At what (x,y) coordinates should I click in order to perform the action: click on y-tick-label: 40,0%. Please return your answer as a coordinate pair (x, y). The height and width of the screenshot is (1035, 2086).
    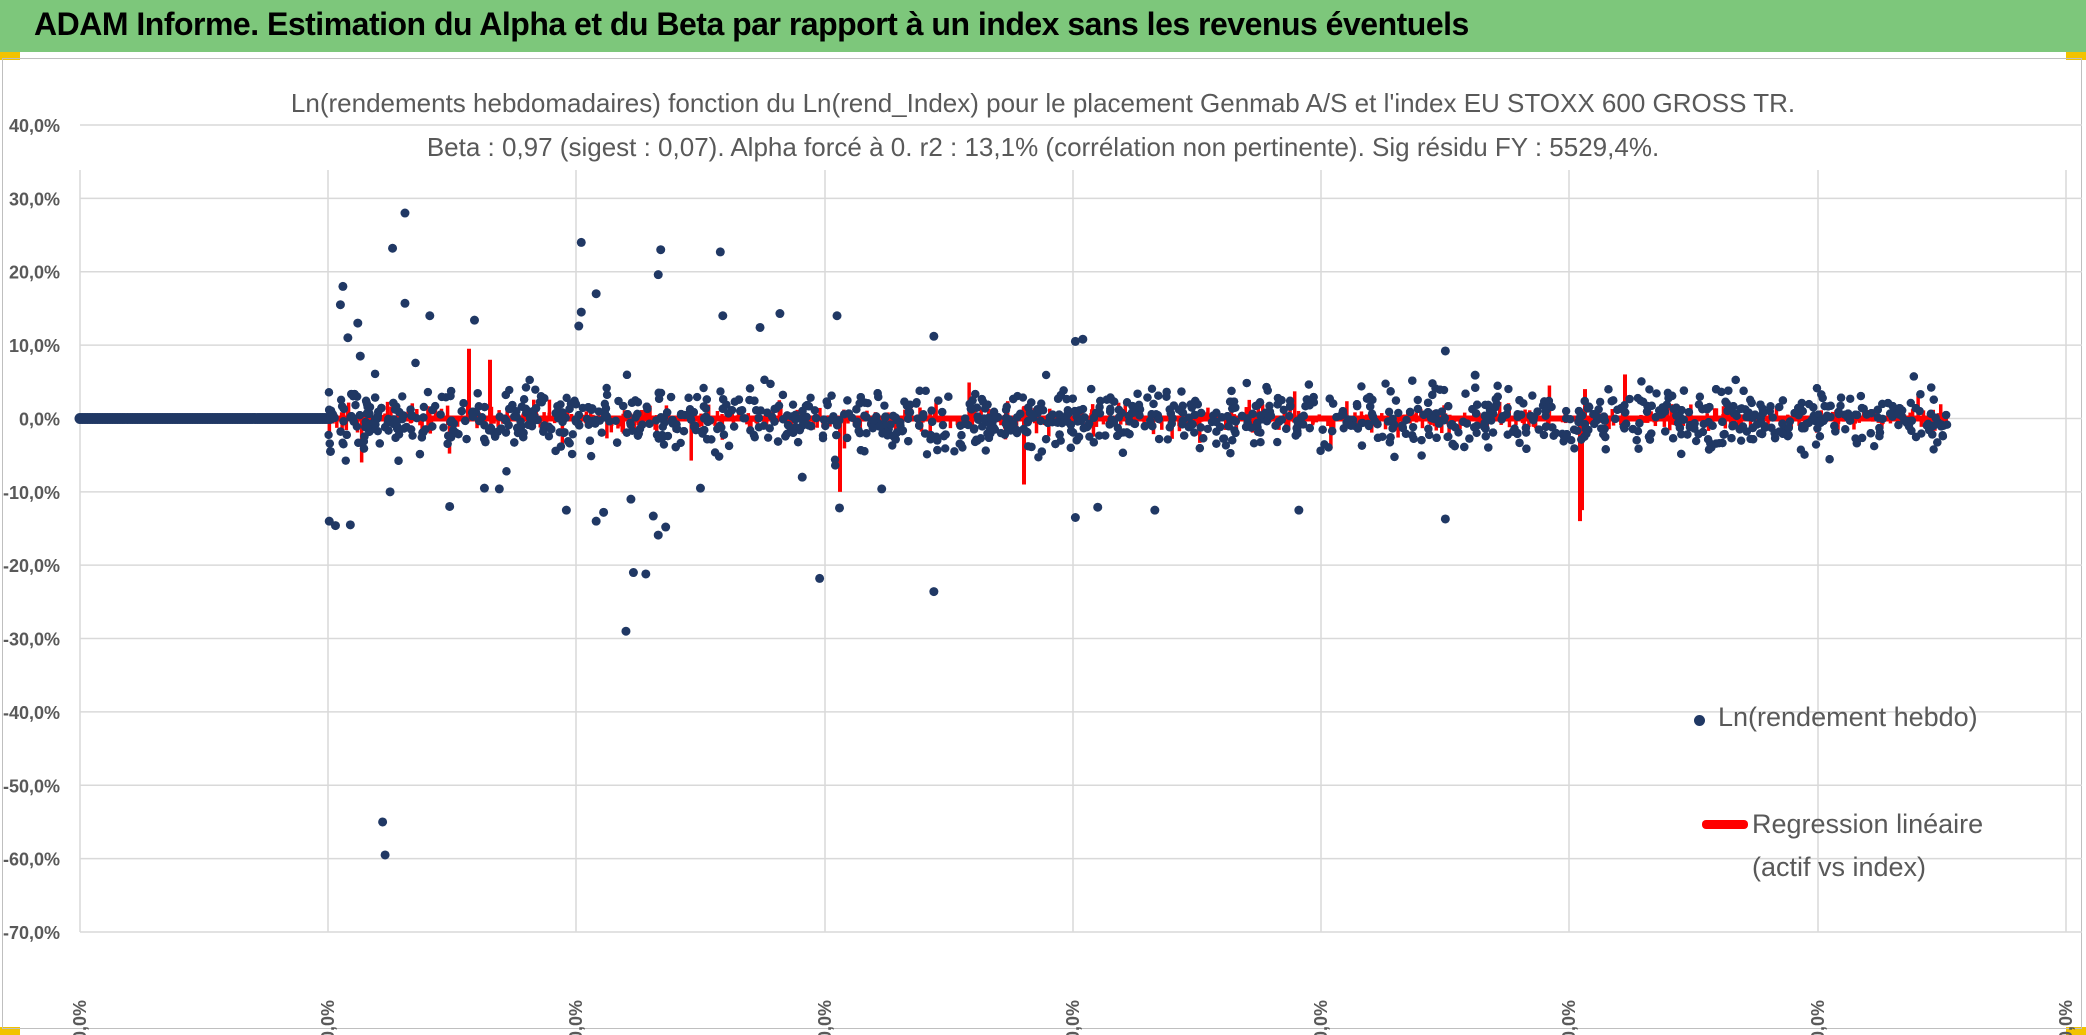
    Looking at the image, I should click on (34, 126).